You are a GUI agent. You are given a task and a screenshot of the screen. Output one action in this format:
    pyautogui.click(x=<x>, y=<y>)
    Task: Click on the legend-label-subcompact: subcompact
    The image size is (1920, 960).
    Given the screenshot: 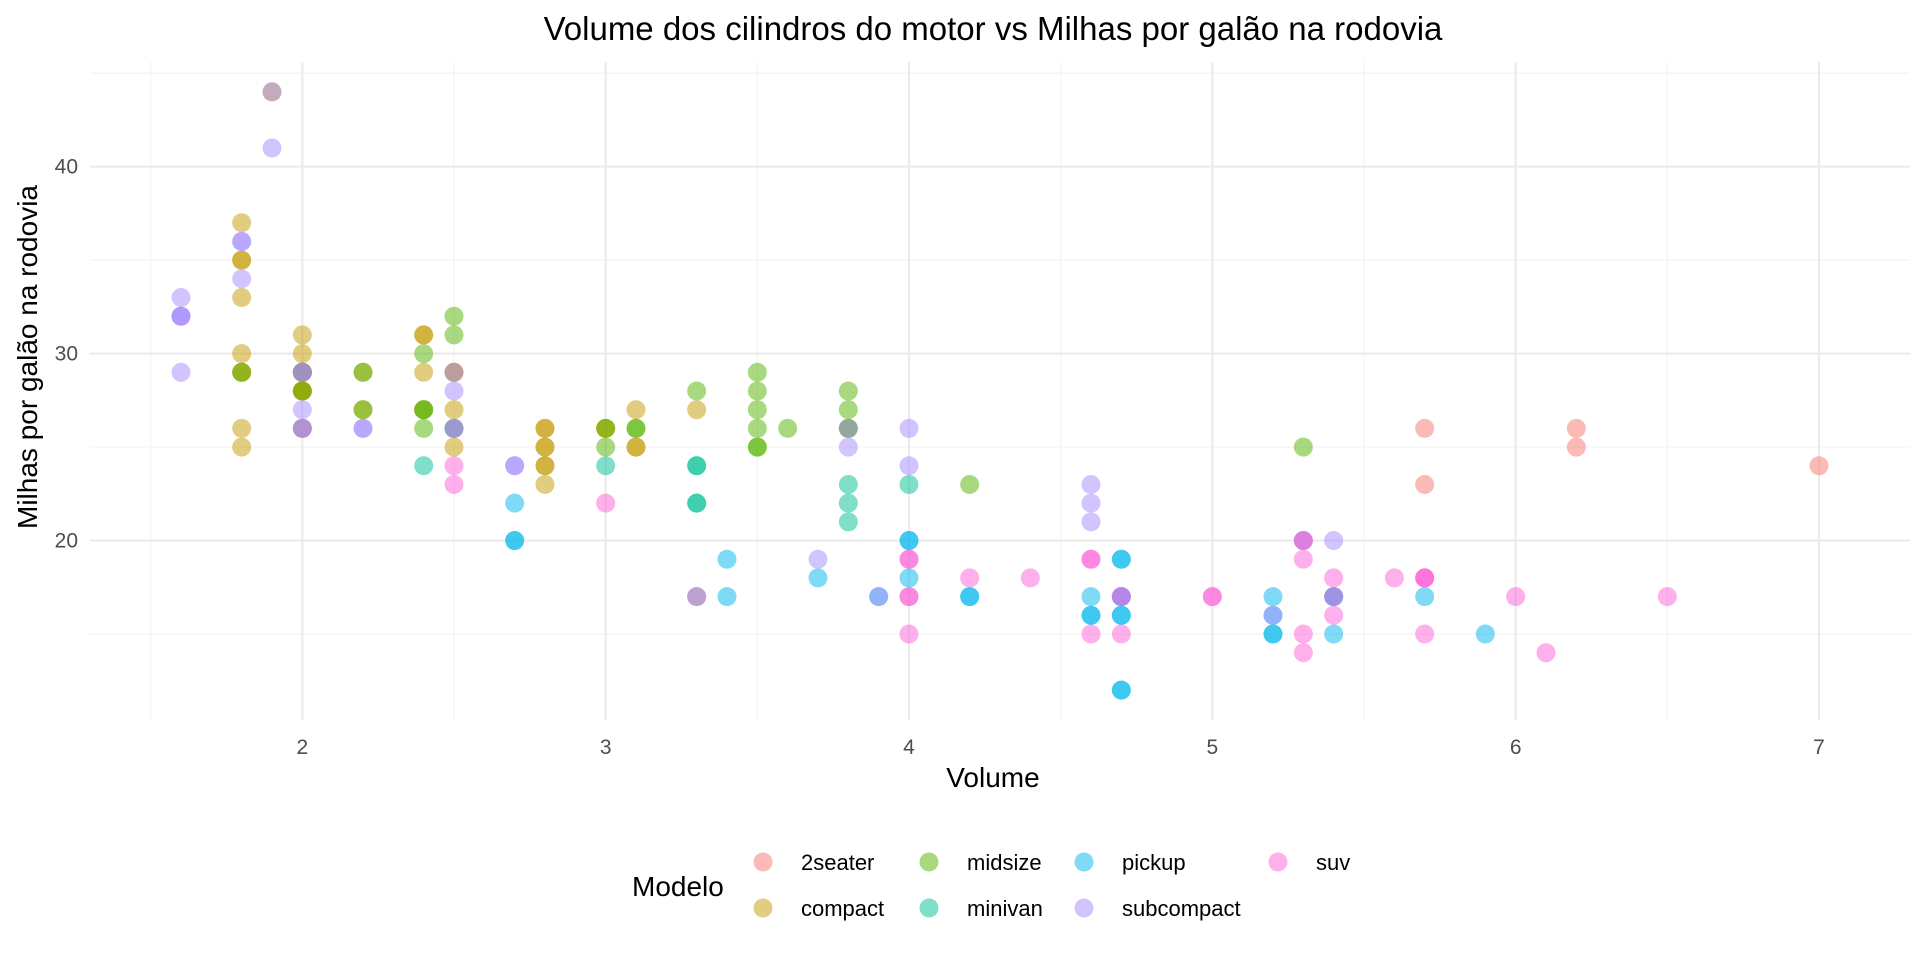 What is the action you would take?
    pyautogui.click(x=1181, y=908)
    